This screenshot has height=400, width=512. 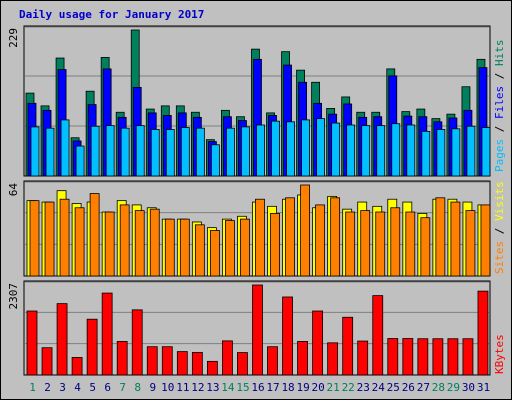 What do you see at coordinates (272, 387) in the screenshot?
I see `x-tick-label: 17` at bounding box center [272, 387].